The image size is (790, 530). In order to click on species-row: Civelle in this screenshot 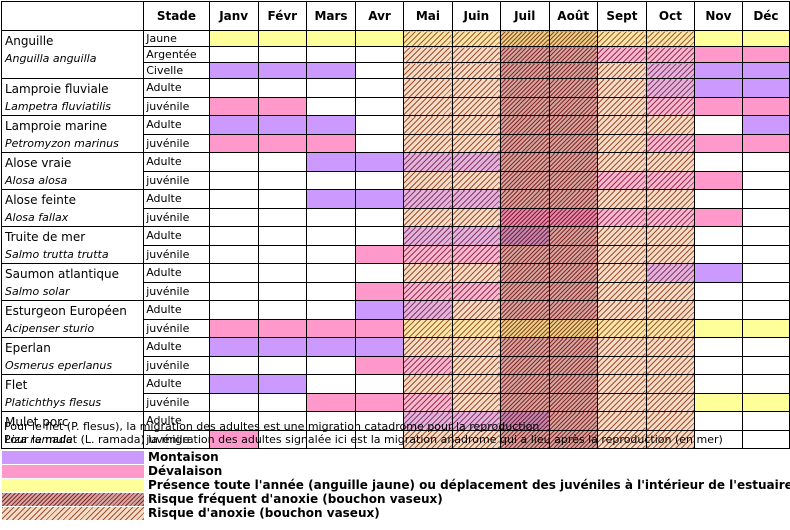, I will do `click(396, 70)`.